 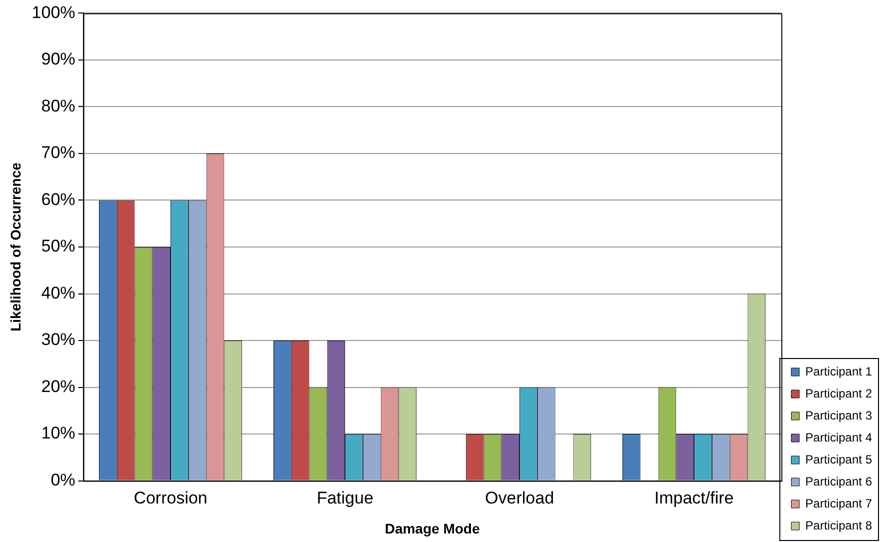 What do you see at coordinates (58, 386) in the screenshot?
I see `y-tick-label: 20%` at bounding box center [58, 386].